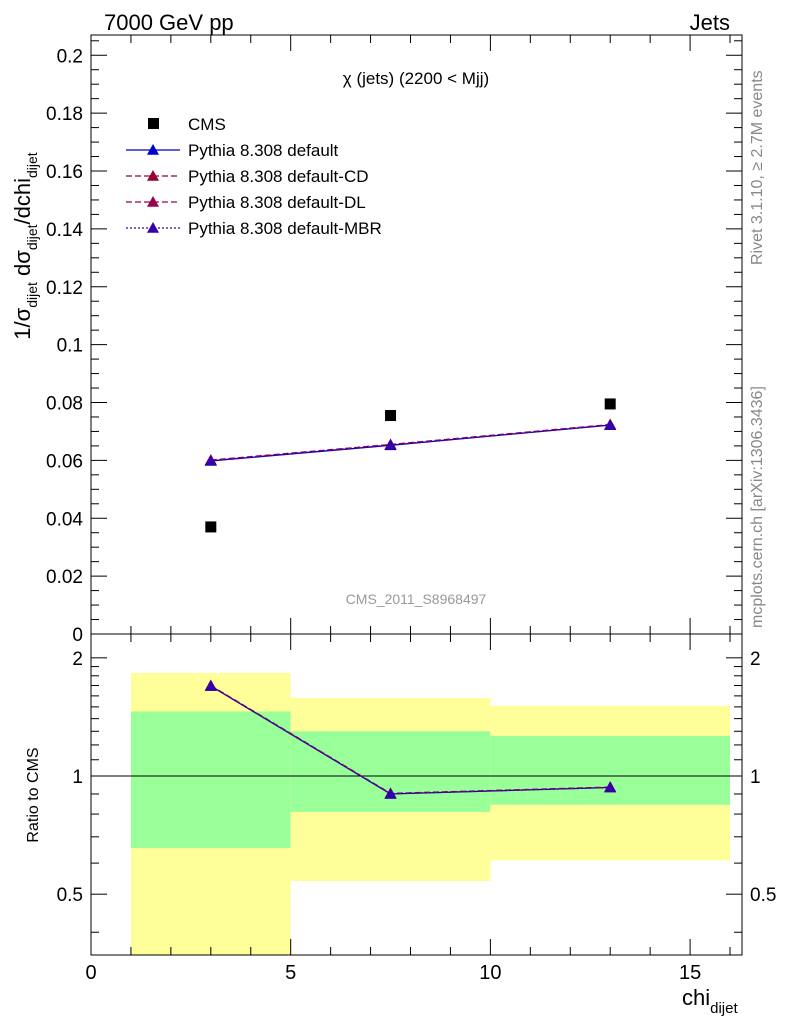  Describe the element at coordinates (277, 202) in the screenshot. I see `legend-label-3: Pythia 8.308 default-DL` at that location.